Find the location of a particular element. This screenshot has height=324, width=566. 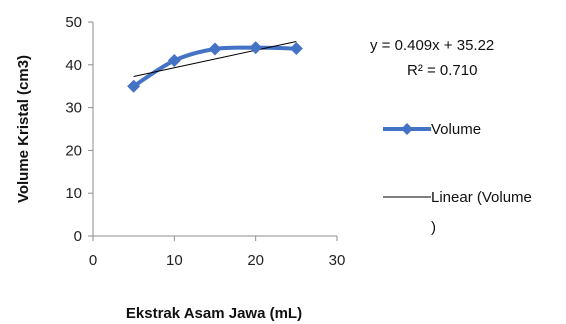

legend-linear-label: Linear (Volume is located at coordinates (481, 197).